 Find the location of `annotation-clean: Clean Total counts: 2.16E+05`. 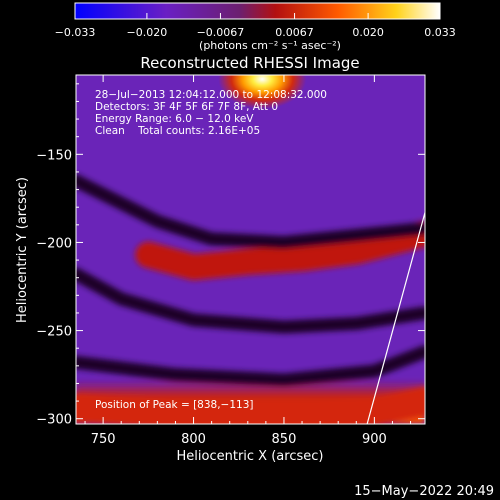

annotation-clean: Clean Total counts: 2.16E+05 is located at coordinates (177, 131).